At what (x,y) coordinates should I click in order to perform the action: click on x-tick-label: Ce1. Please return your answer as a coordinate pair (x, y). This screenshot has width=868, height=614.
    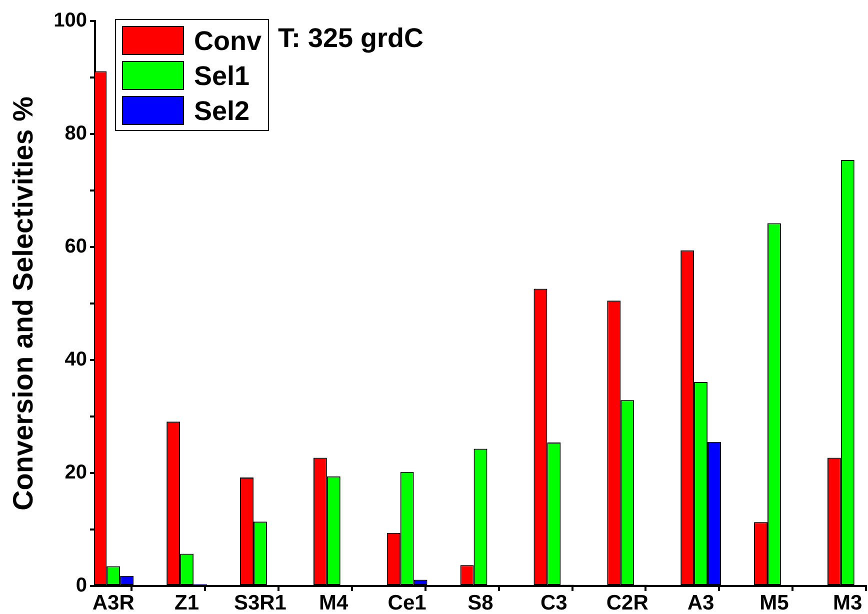
    Looking at the image, I should click on (407, 602).